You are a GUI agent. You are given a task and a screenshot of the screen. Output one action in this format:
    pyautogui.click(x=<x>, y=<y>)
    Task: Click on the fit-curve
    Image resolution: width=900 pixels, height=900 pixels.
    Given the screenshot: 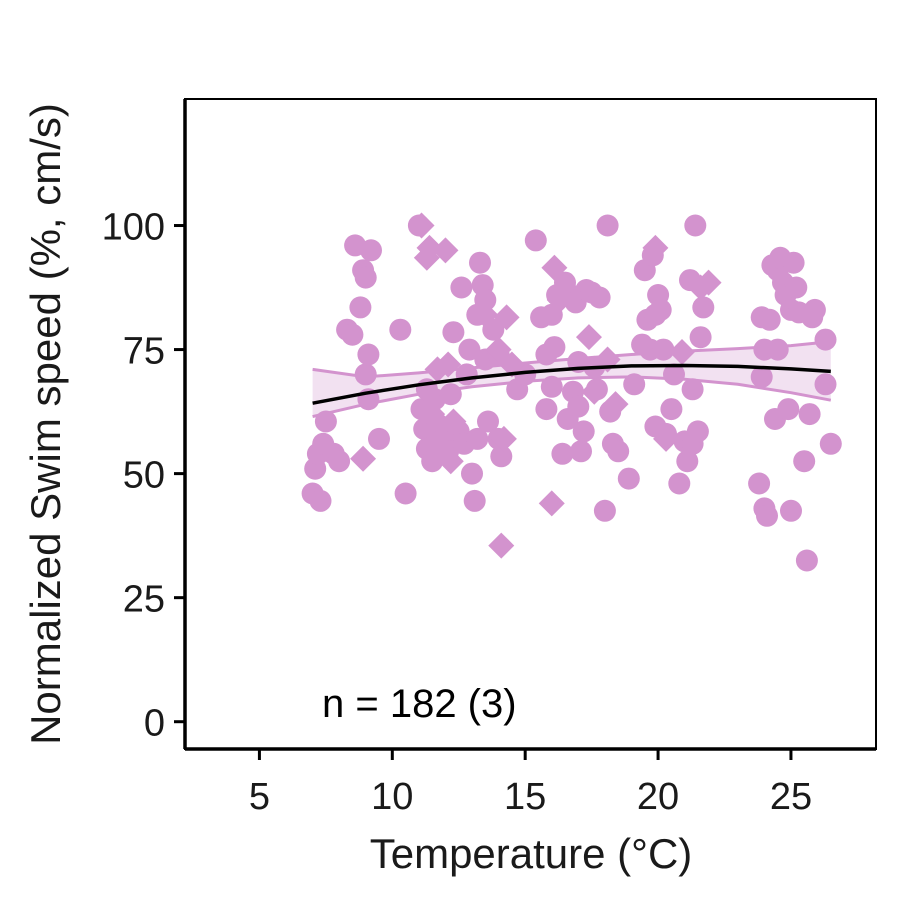 What is the action you would take?
    pyautogui.click(x=571, y=384)
    